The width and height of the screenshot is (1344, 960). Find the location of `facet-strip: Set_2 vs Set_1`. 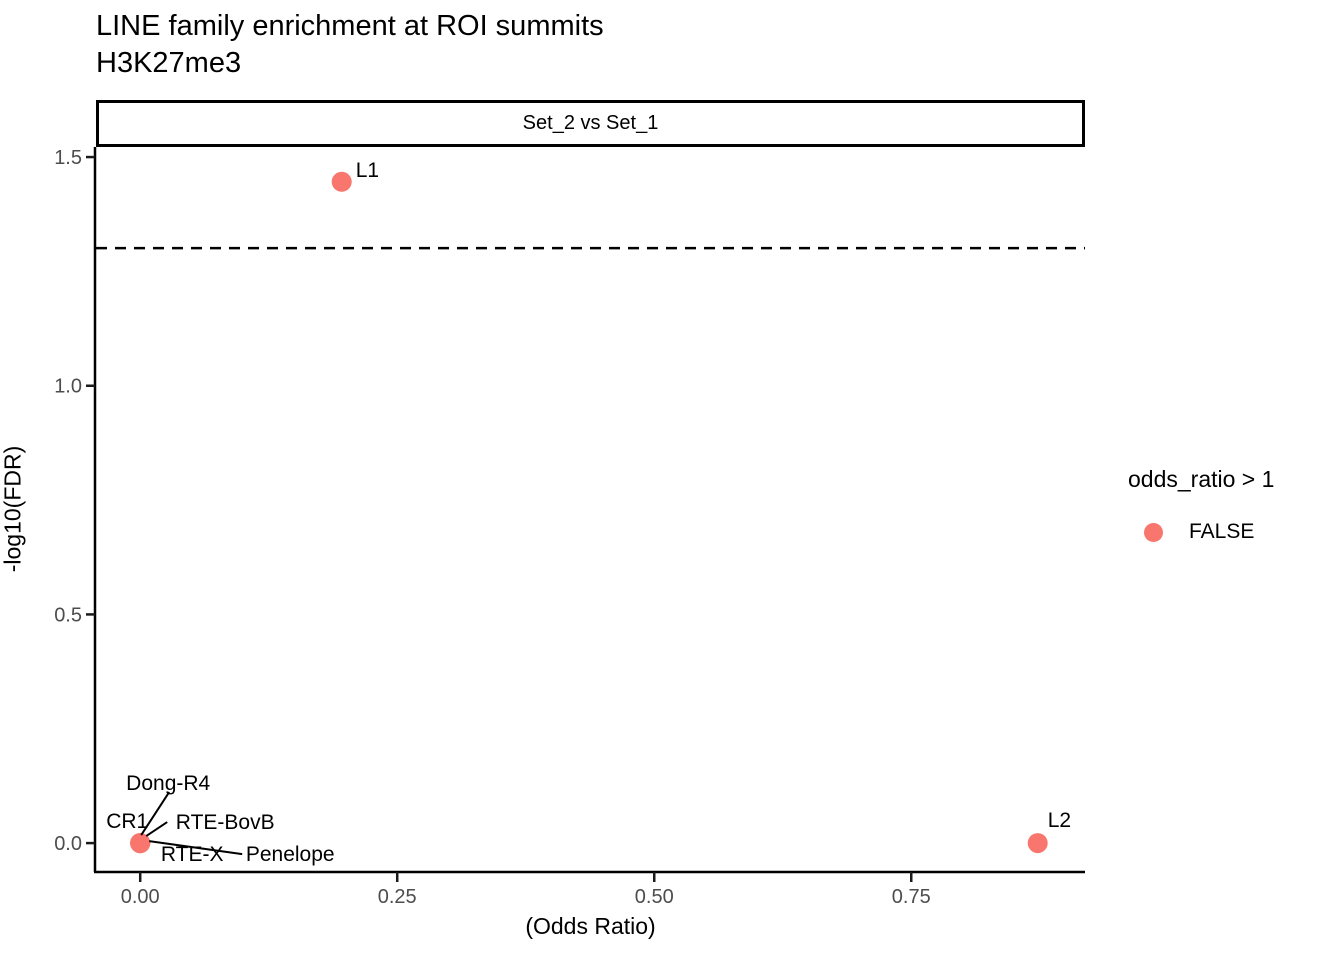

facet-strip: Set_2 vs Set_1 is located at coordinates (590, 123).